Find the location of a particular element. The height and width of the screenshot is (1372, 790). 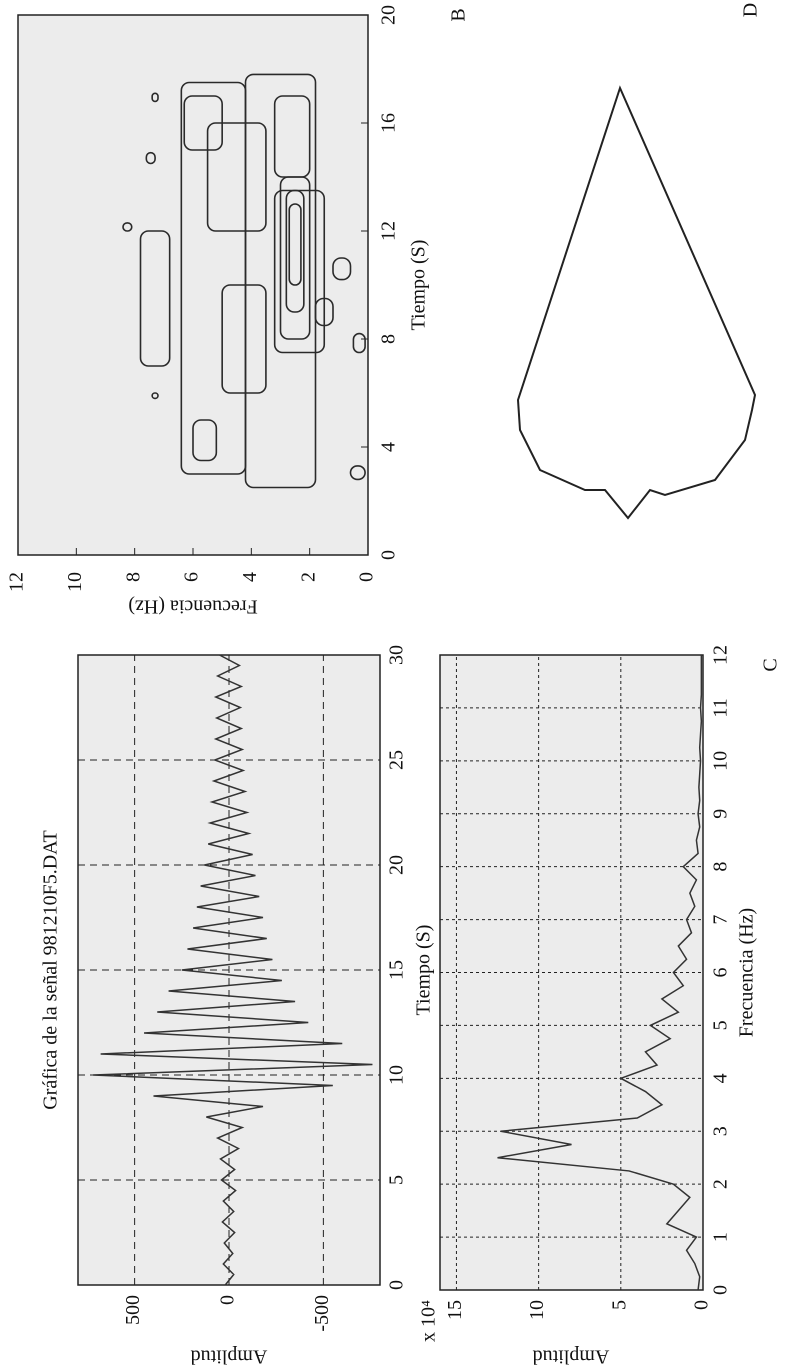

x-tick-label: 30 is located at coordinates (397, 655).